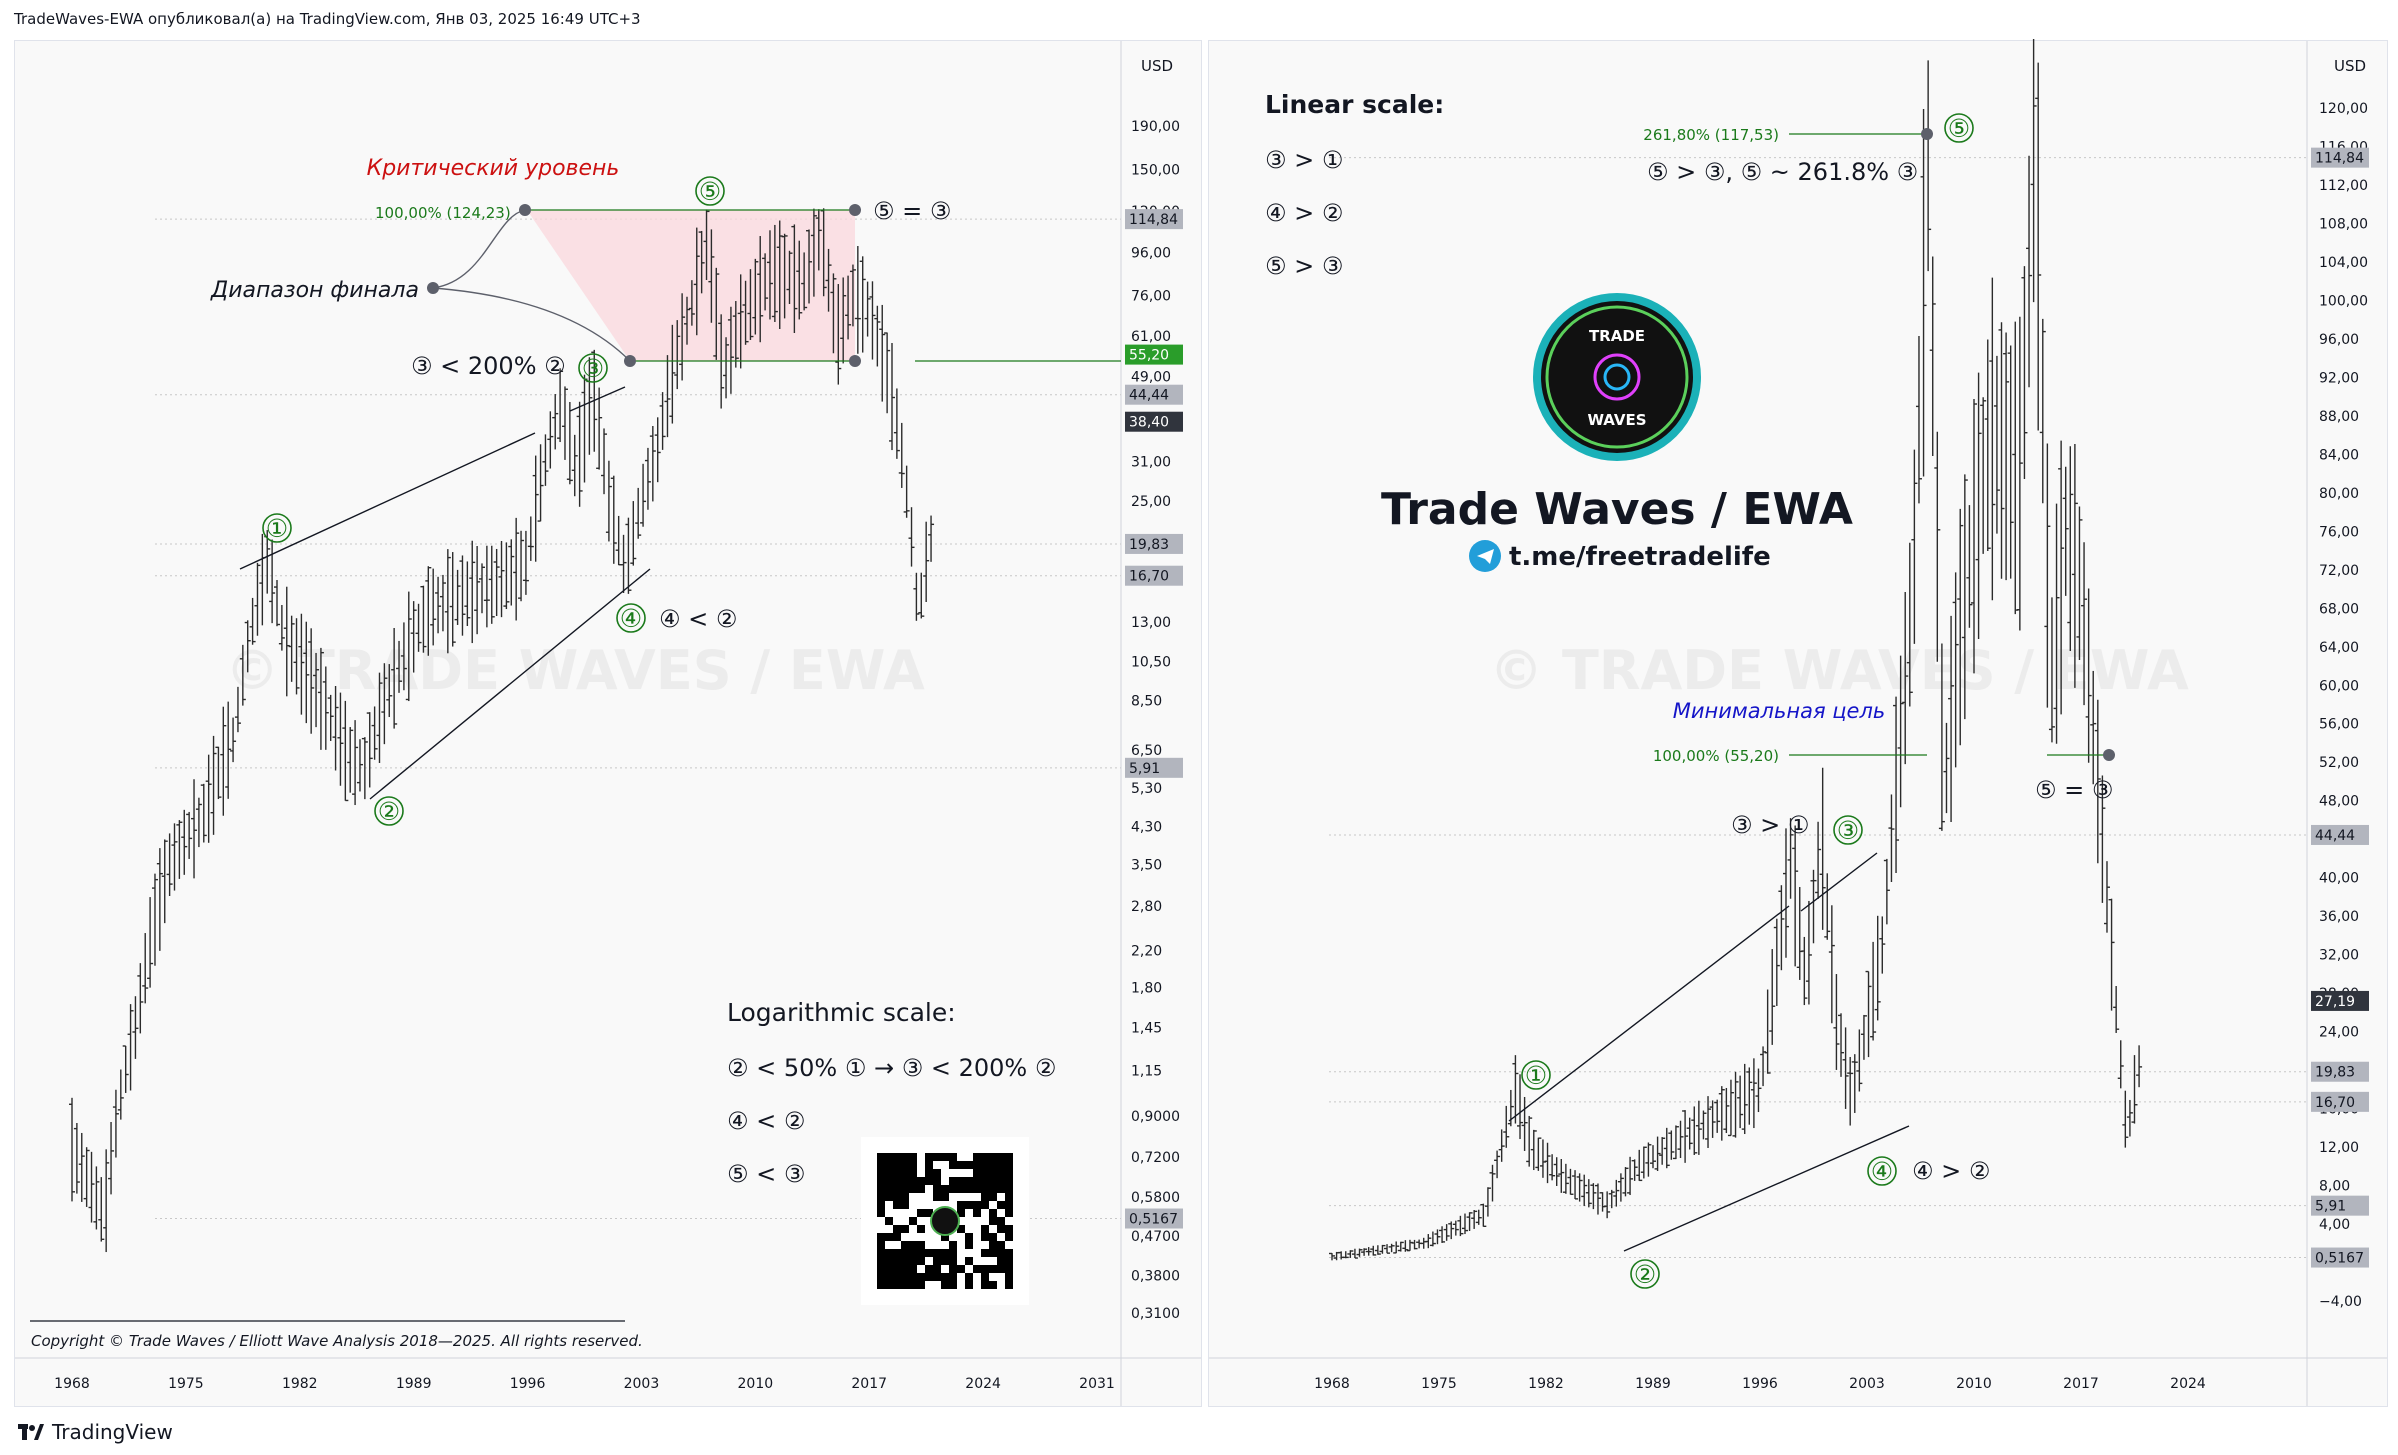  I want to click on right-wave-3-ring, so click(1848, 830).